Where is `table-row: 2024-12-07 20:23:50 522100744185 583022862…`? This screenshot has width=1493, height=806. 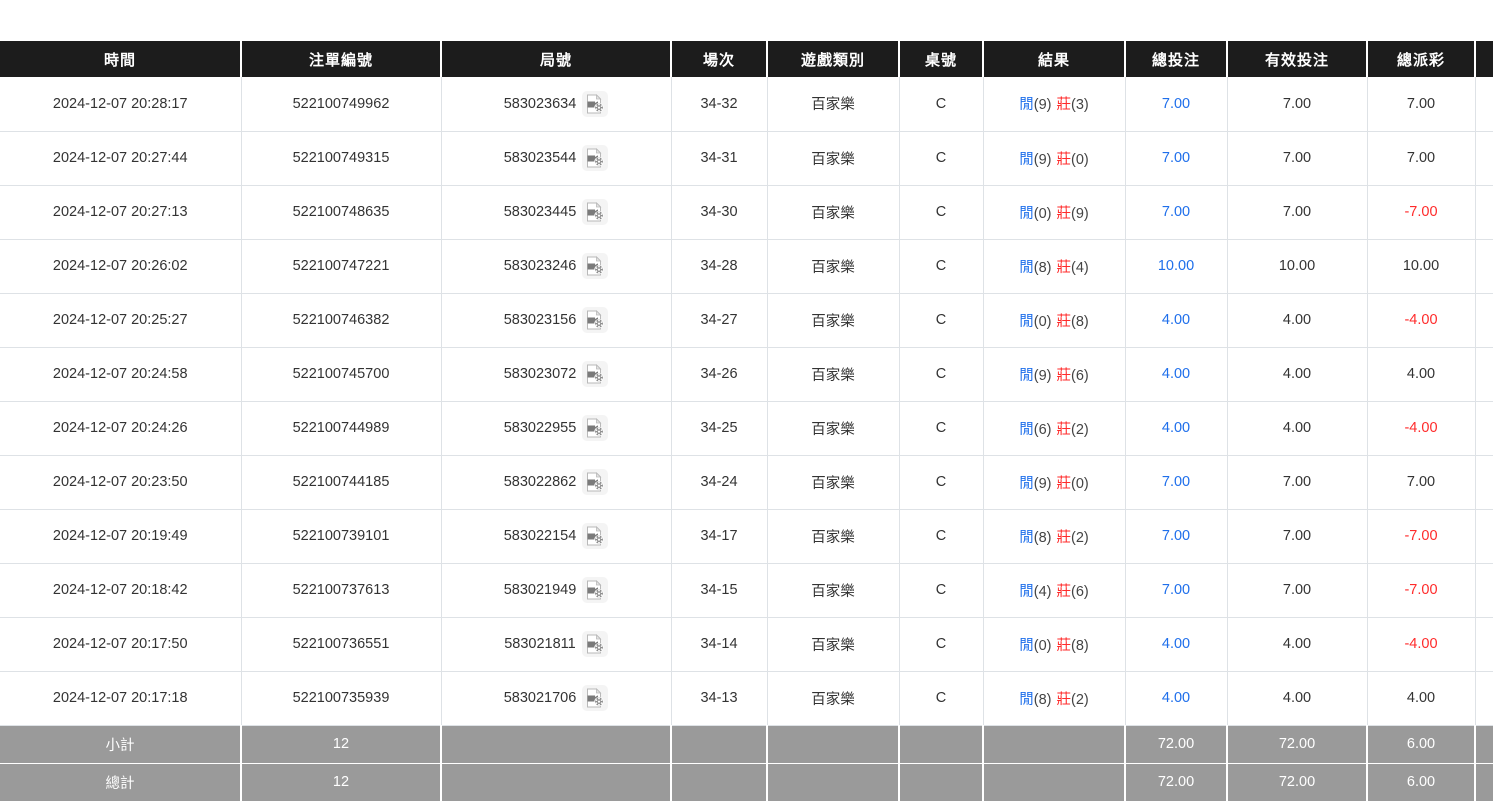
table-row: 2024-12-07 20:23:50 522100744185 583022862… is located at coordinates (746, 482).